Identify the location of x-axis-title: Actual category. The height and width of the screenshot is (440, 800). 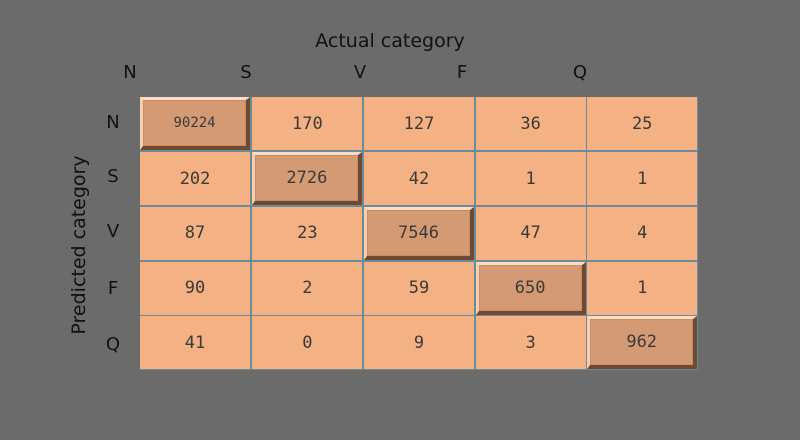
(390, 41).